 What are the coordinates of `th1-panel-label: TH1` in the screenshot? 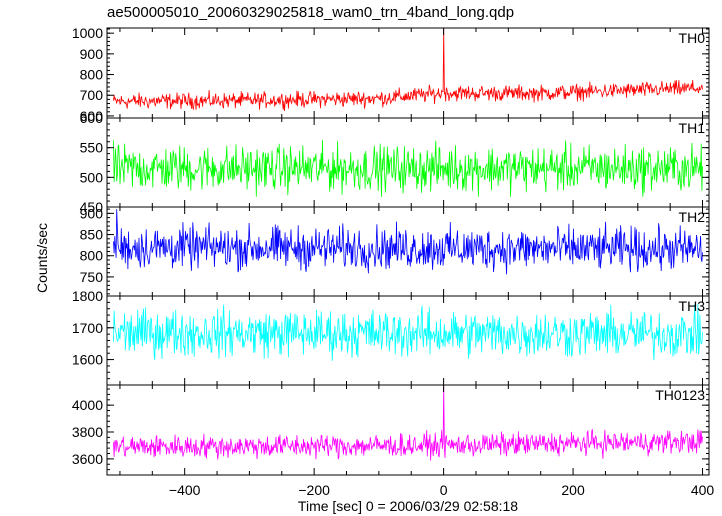 It's located at (692, 128).